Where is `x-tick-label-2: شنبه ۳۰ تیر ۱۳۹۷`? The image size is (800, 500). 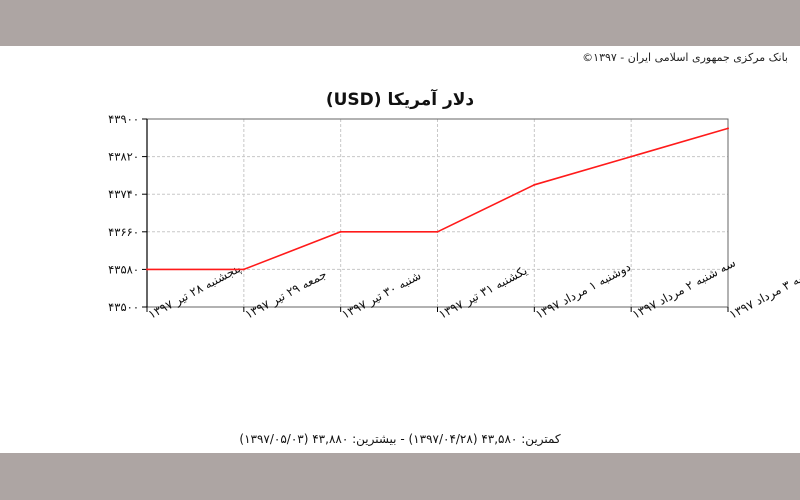
x-tick-label-2: شنبه ۳۰ تیر ۱۳۹۷ is located at coordinates (382, 295).